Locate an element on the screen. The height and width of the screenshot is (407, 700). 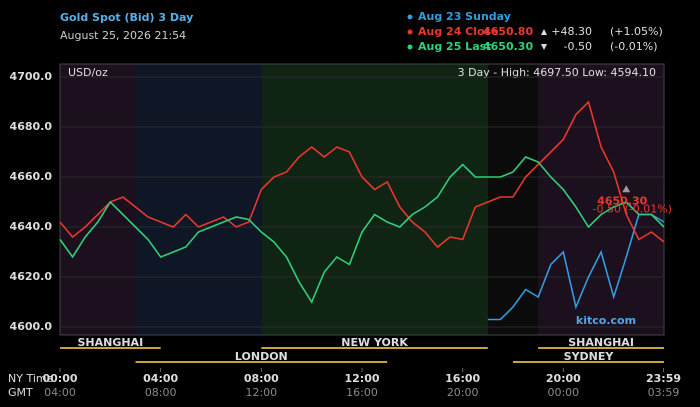
annotation-marker is located at coordinates (626, 189).